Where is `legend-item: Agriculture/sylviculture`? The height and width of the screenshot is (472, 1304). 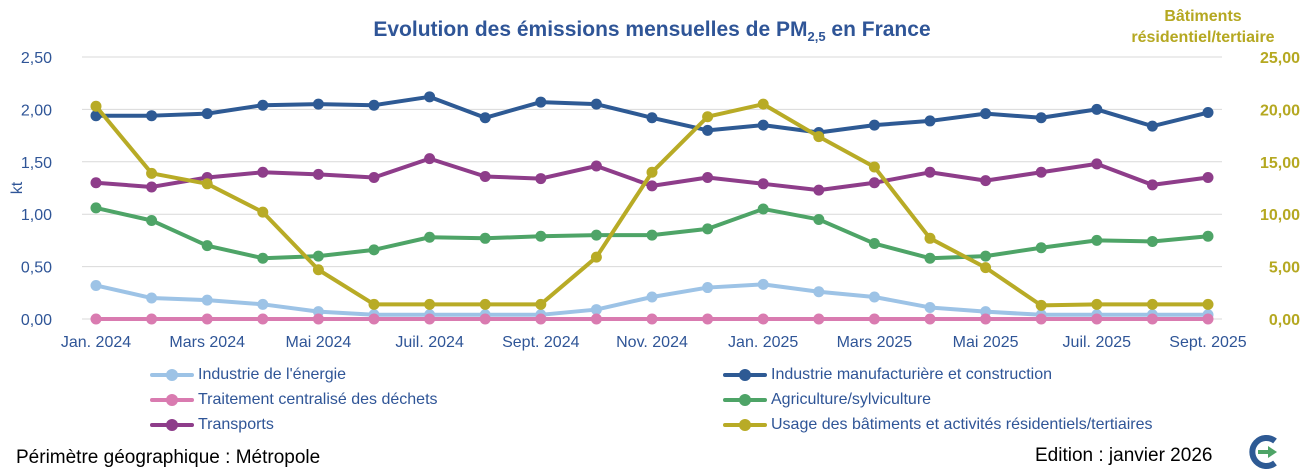 legend-item: Agriculture/sylviculture is located at coordinates (827, 400).